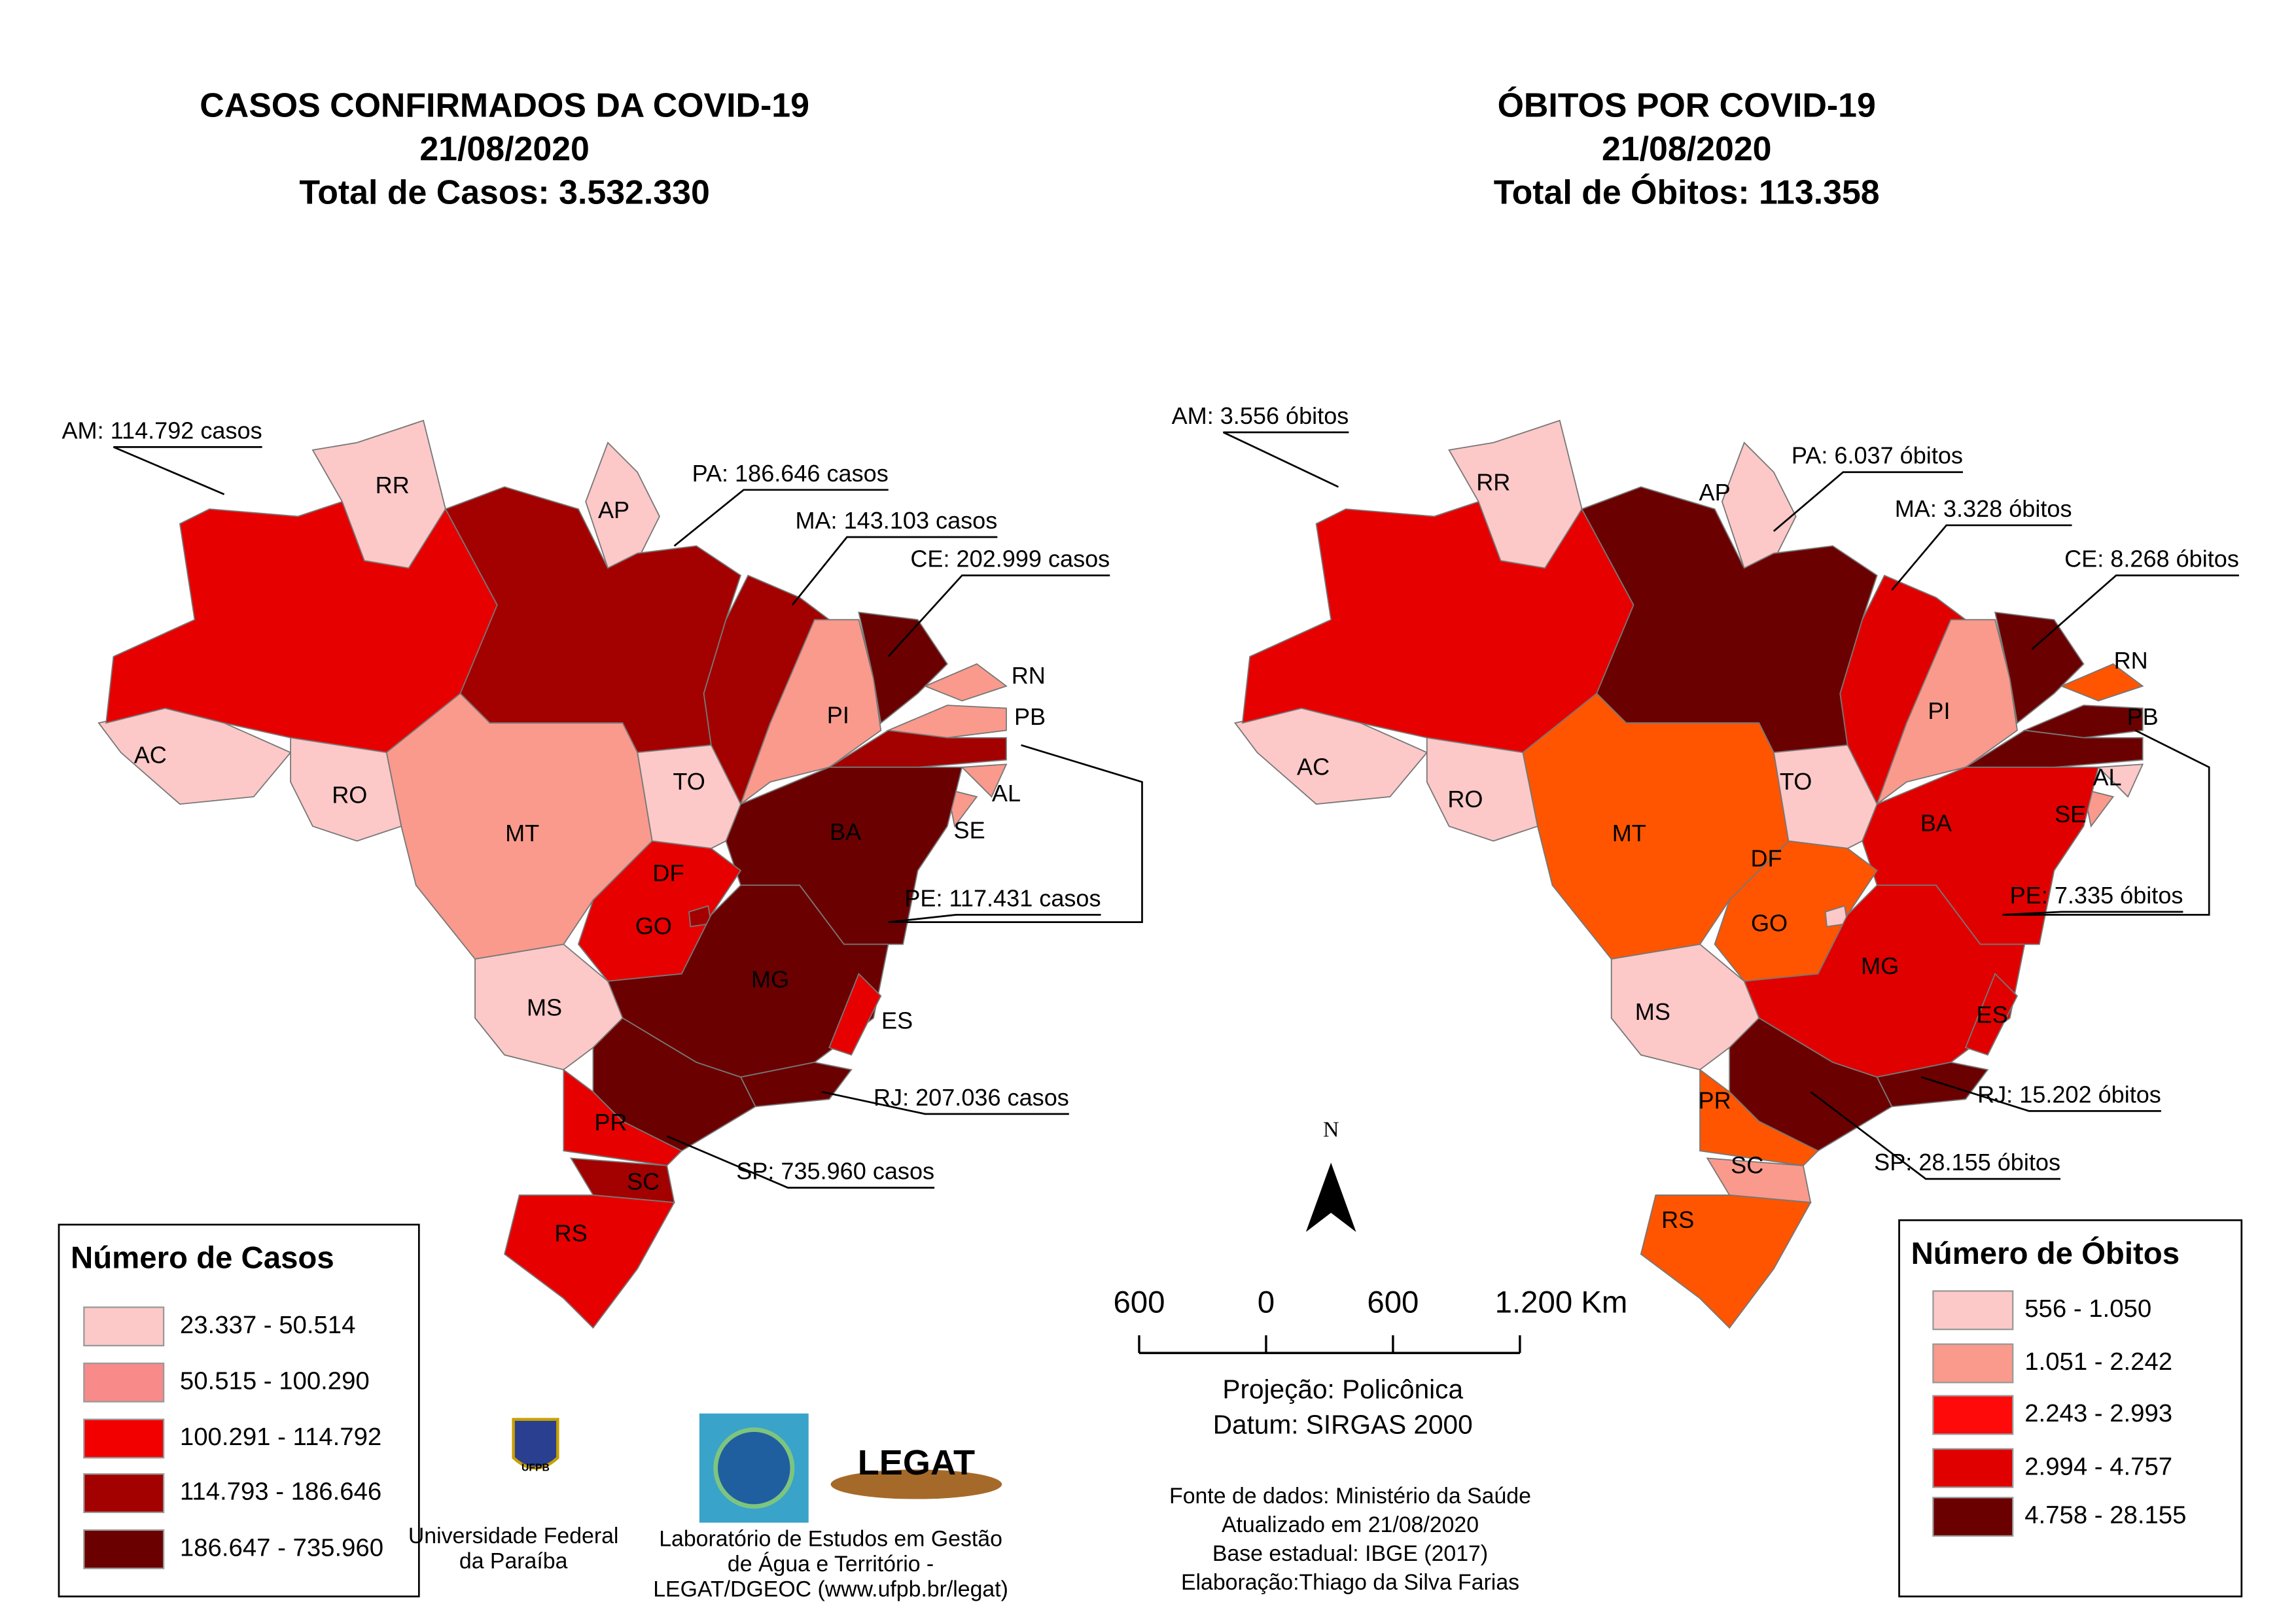 The image size is (2296, 1623). I want to click on callout: AM: 3.556 óbitos, so click(1260, 416).